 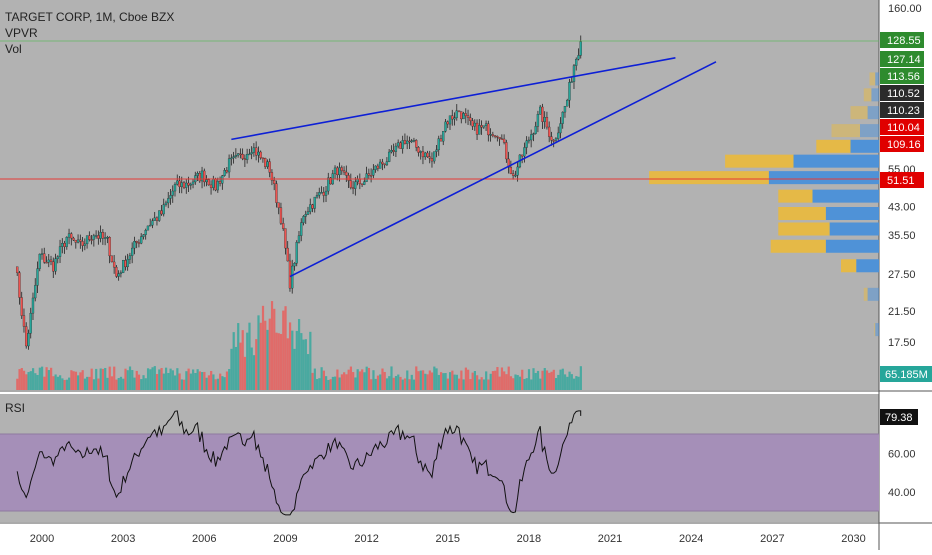 What do you see at coordinates (902, 343) in the screenshot?
I see `price-tick-label: 17.50` at bounding box center [902, 343].